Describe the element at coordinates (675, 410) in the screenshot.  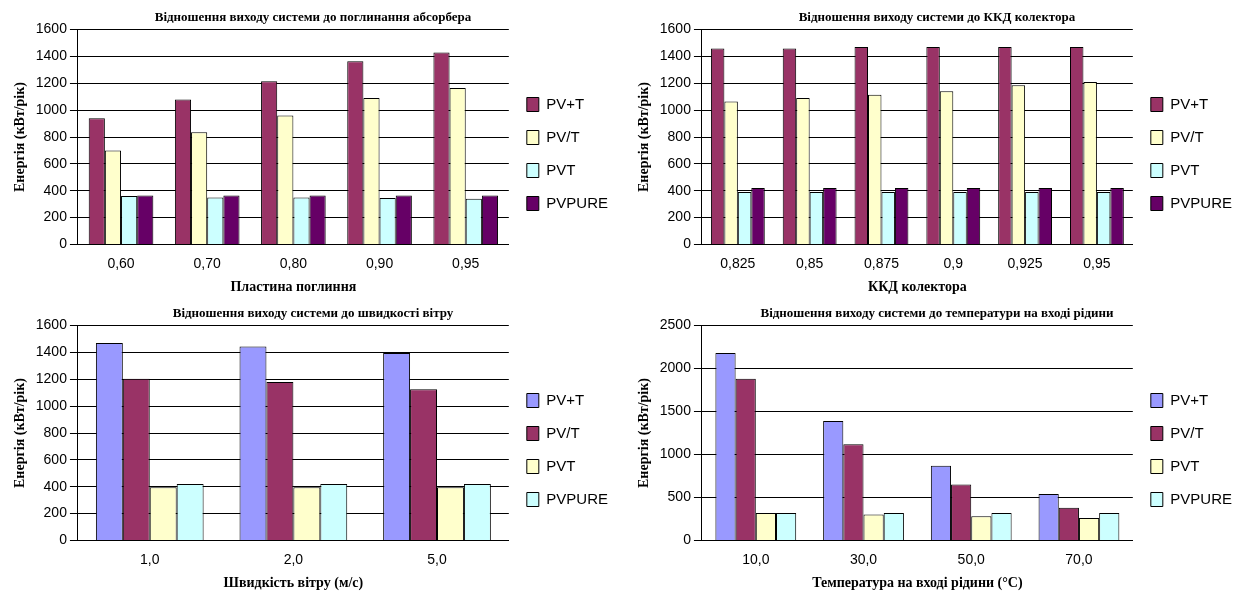
I see `y-tick-label: 1500` at that location.